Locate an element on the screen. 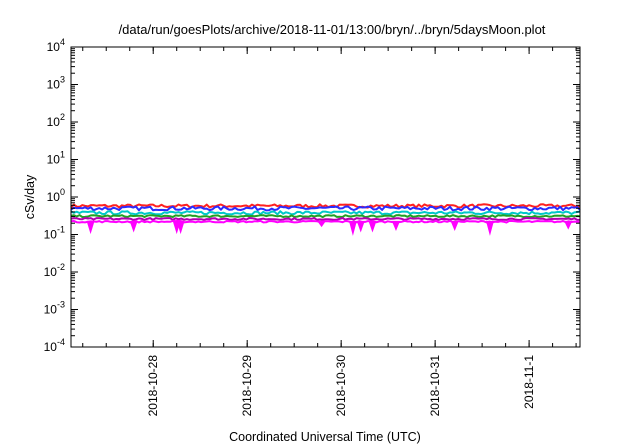 This screenshot has height=448, width=640. y-tick-exponent: 2 is located at coordinates (62, 117).